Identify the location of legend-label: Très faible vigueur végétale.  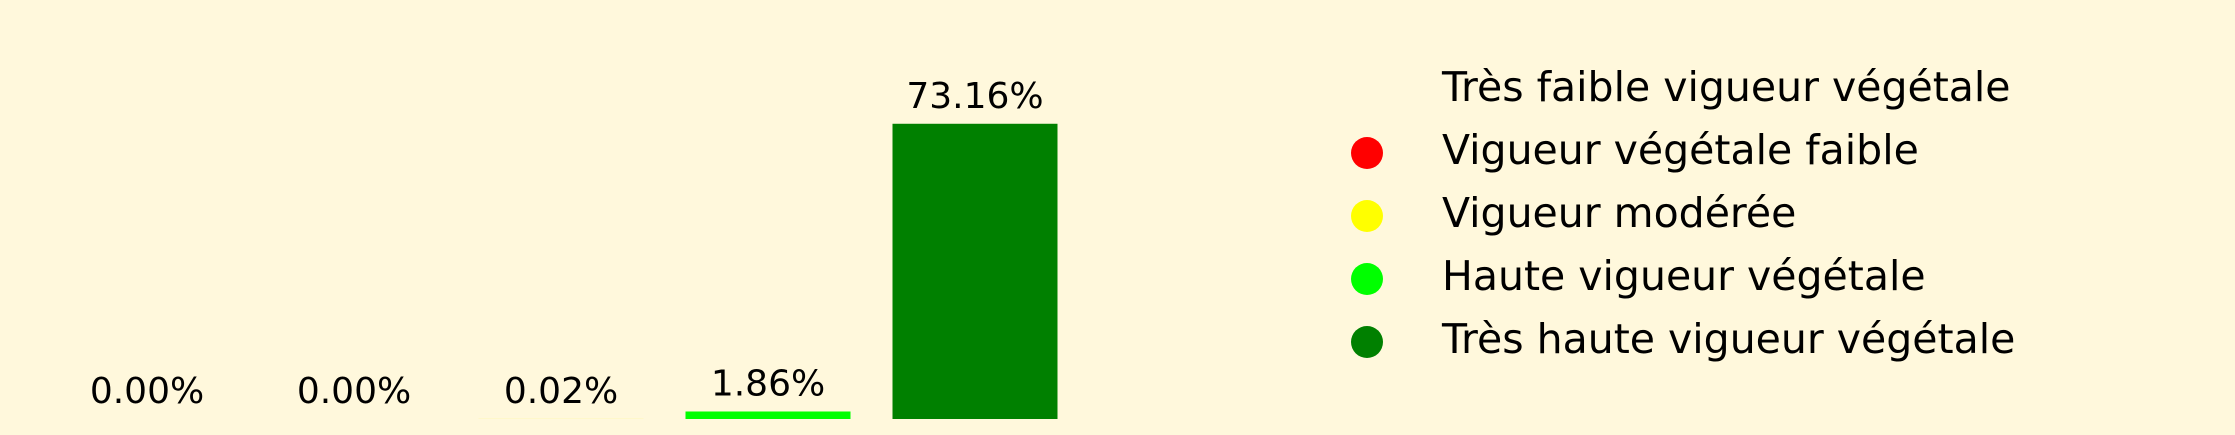
(1726, 87).